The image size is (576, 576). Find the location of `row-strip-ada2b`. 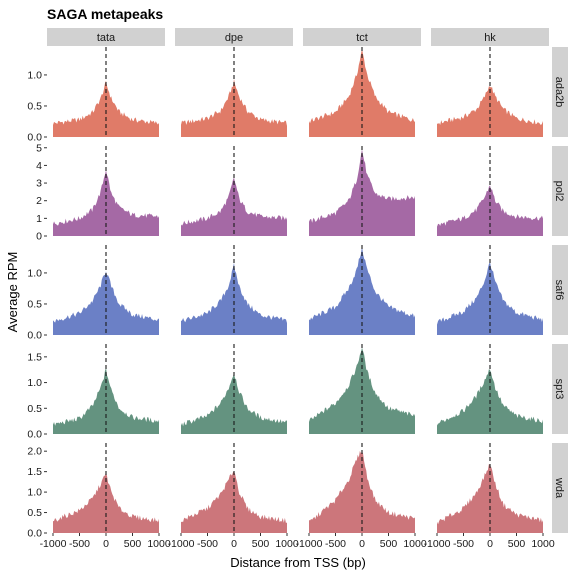

row-strip-ada2b is located at coordinates (560, 92).